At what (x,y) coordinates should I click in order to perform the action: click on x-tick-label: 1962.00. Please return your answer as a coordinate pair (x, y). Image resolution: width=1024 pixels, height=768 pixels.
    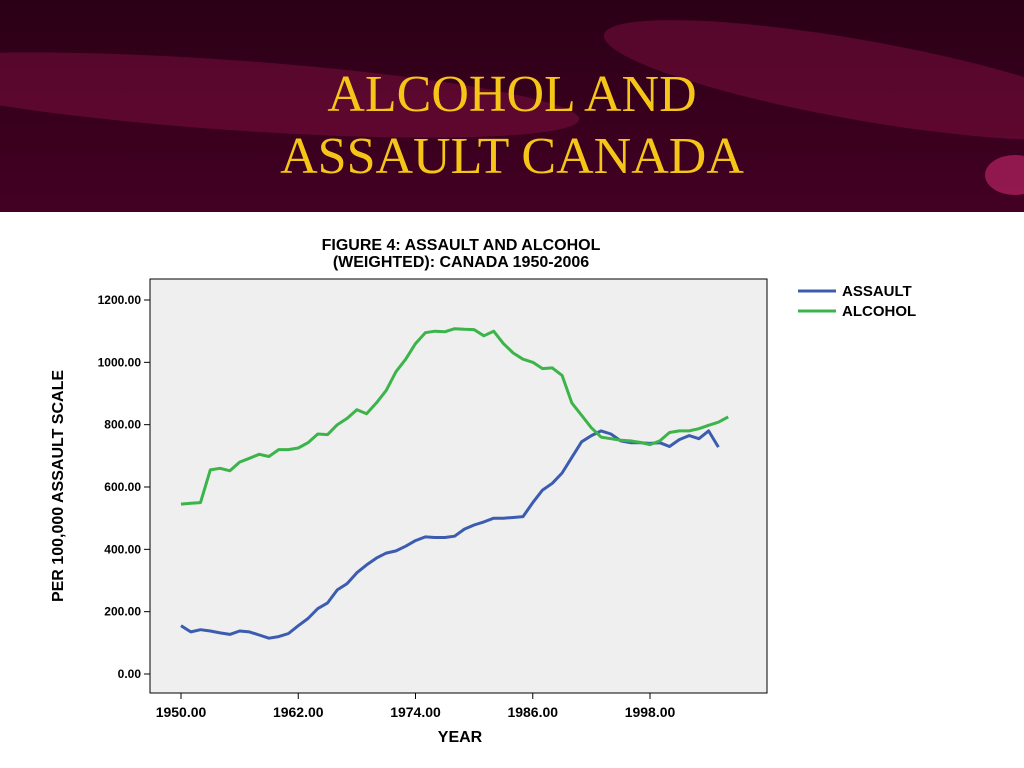
    Looking at the image, I should click on (298, 712).